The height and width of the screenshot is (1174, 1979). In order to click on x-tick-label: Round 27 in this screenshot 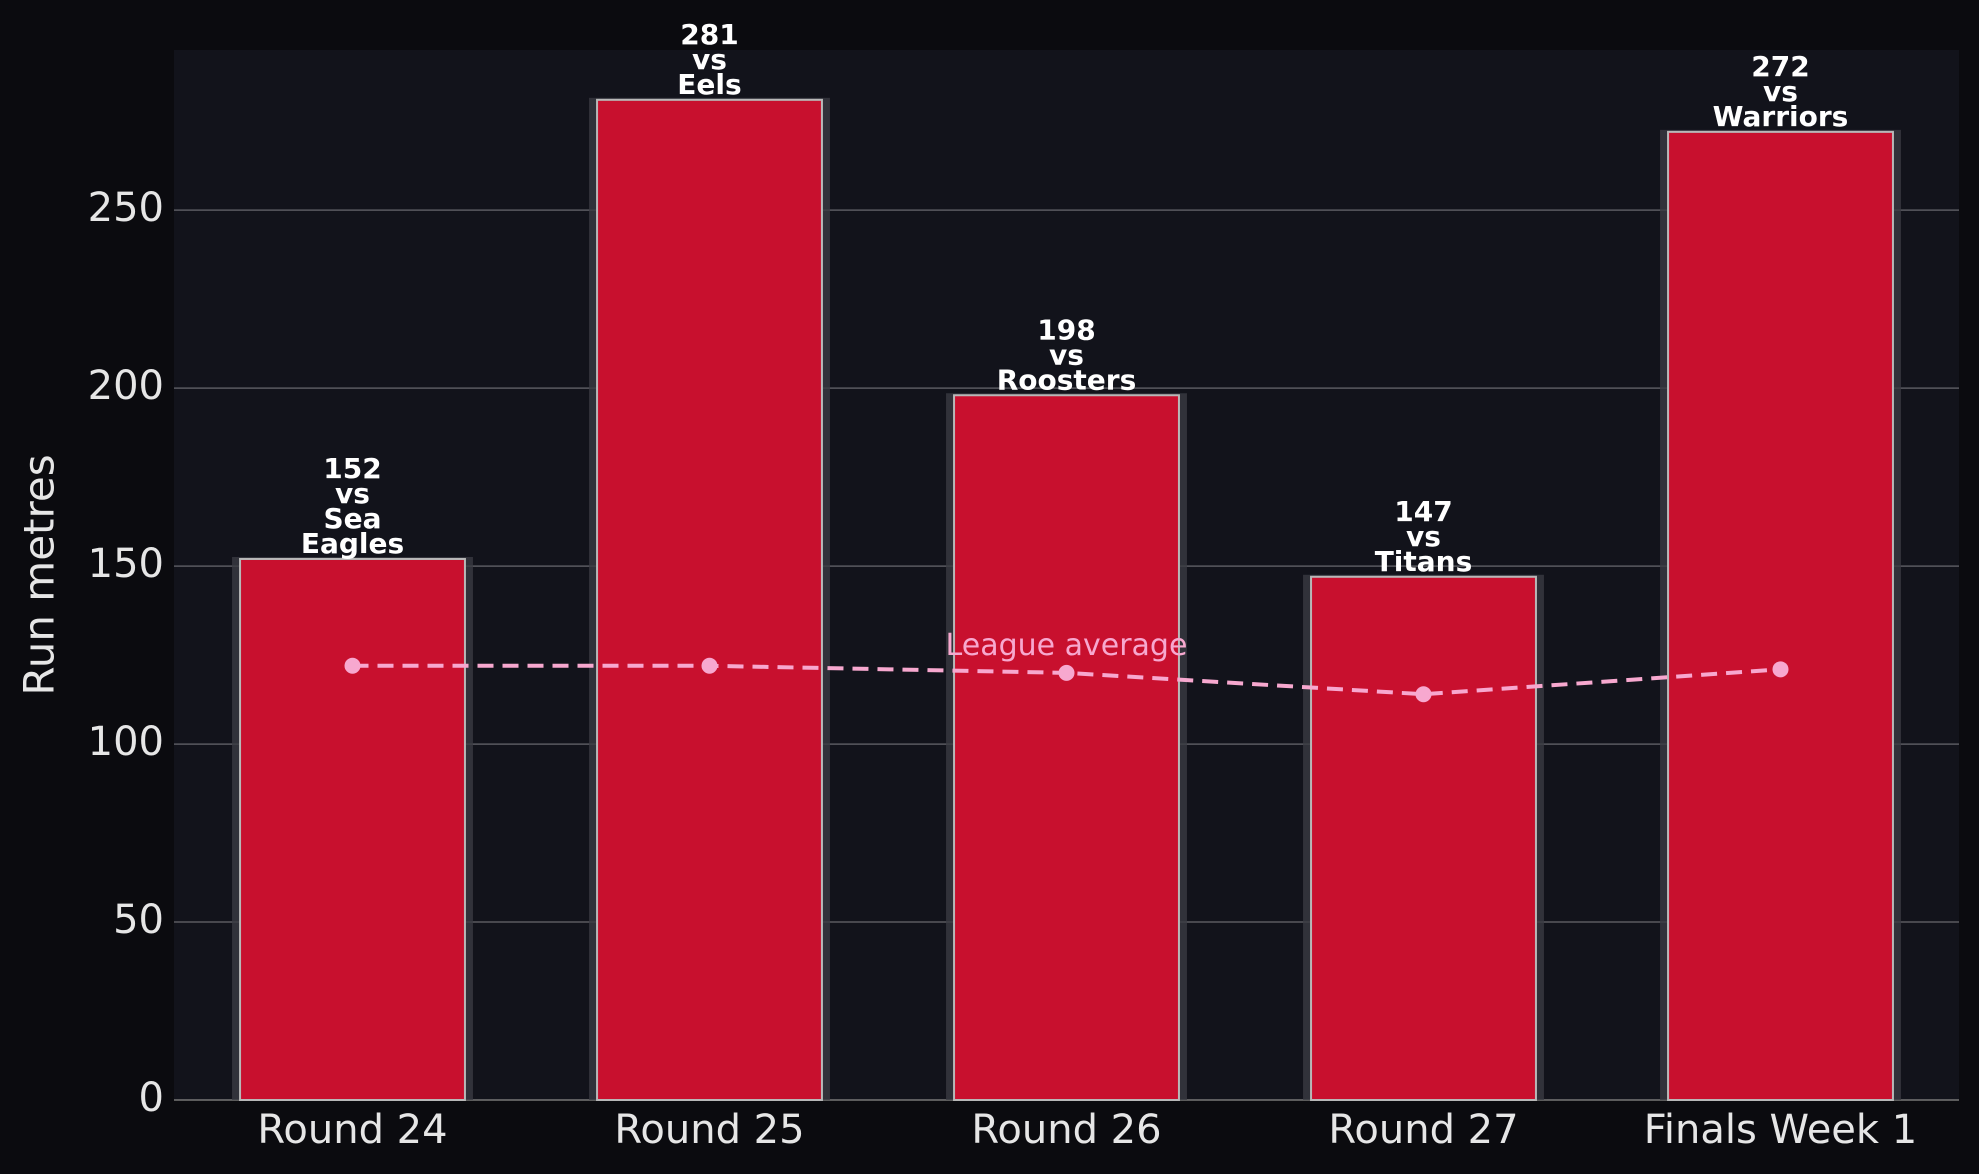, I will do `click(1423, 1130)`.